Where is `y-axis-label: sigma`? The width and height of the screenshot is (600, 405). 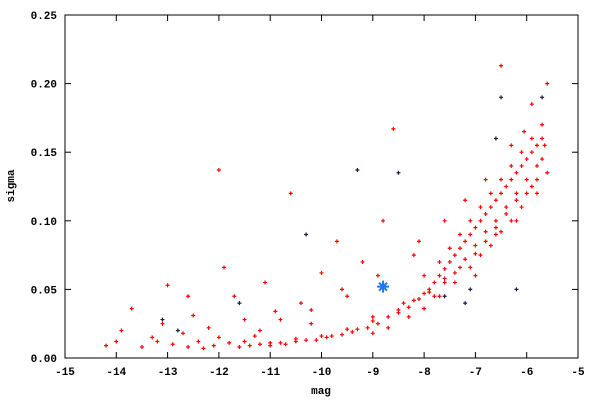 y-axis-label: sigma is located at coordinates (12, 185).